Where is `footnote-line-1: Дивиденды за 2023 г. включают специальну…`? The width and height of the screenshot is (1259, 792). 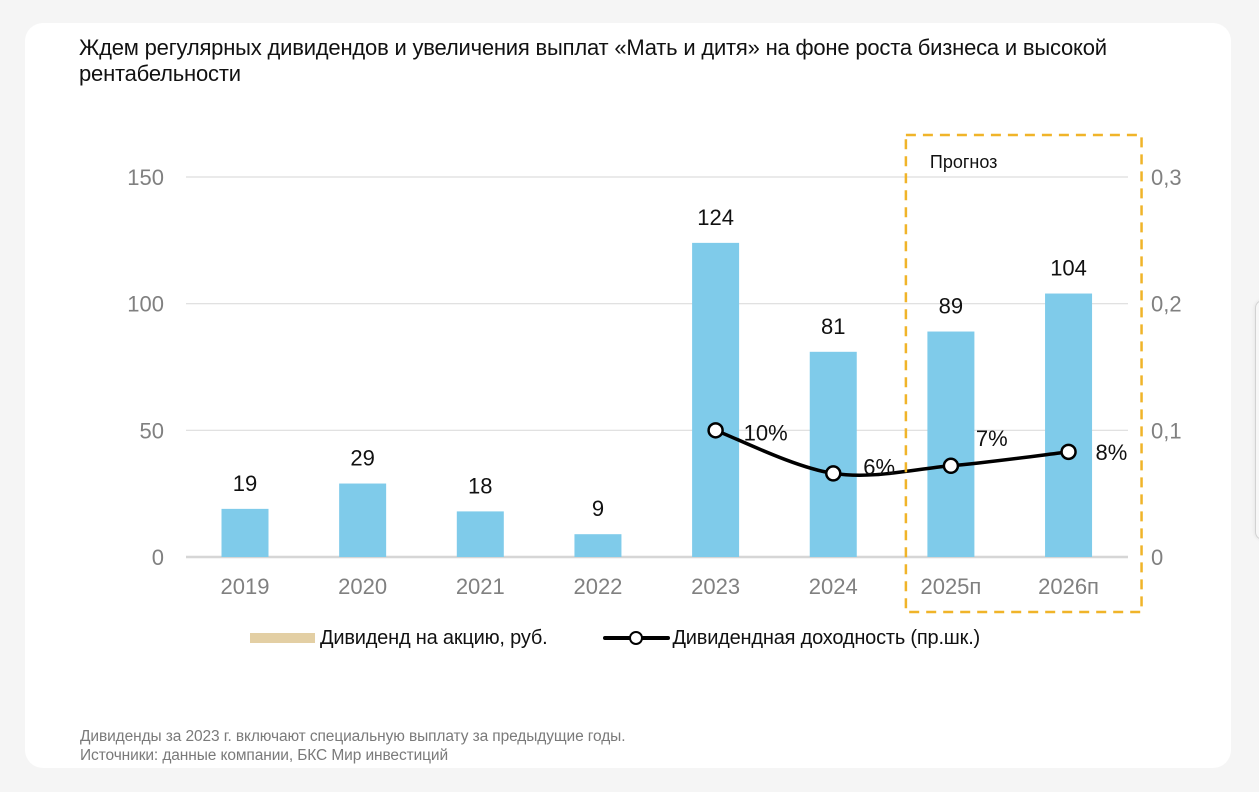
footnote-line-1: Дивиденды за 2023 г. включают специальну… is located at coordinates (353, 736).